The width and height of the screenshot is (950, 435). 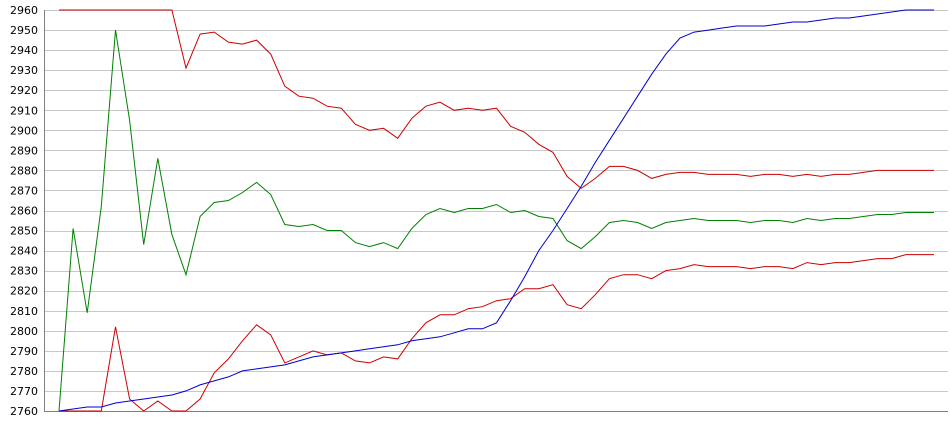 I want to click on y-tick-label: 2790, so click(x=24, y=351).